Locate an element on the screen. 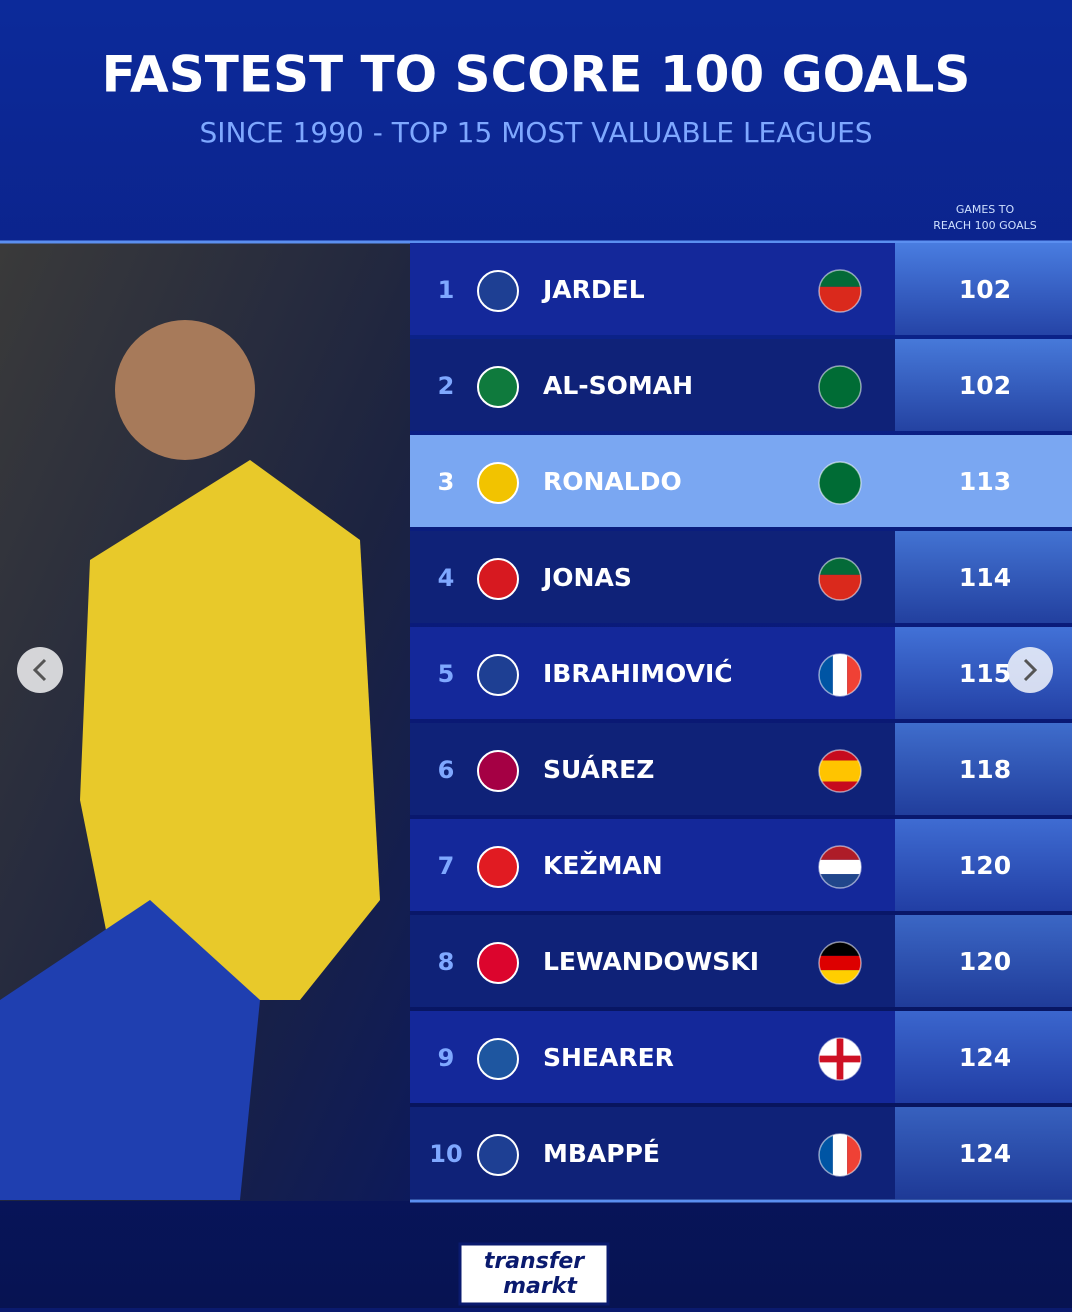 This screenshot has width=1072, height=1312. games-value: 118 is located at coordinates (985, 769).